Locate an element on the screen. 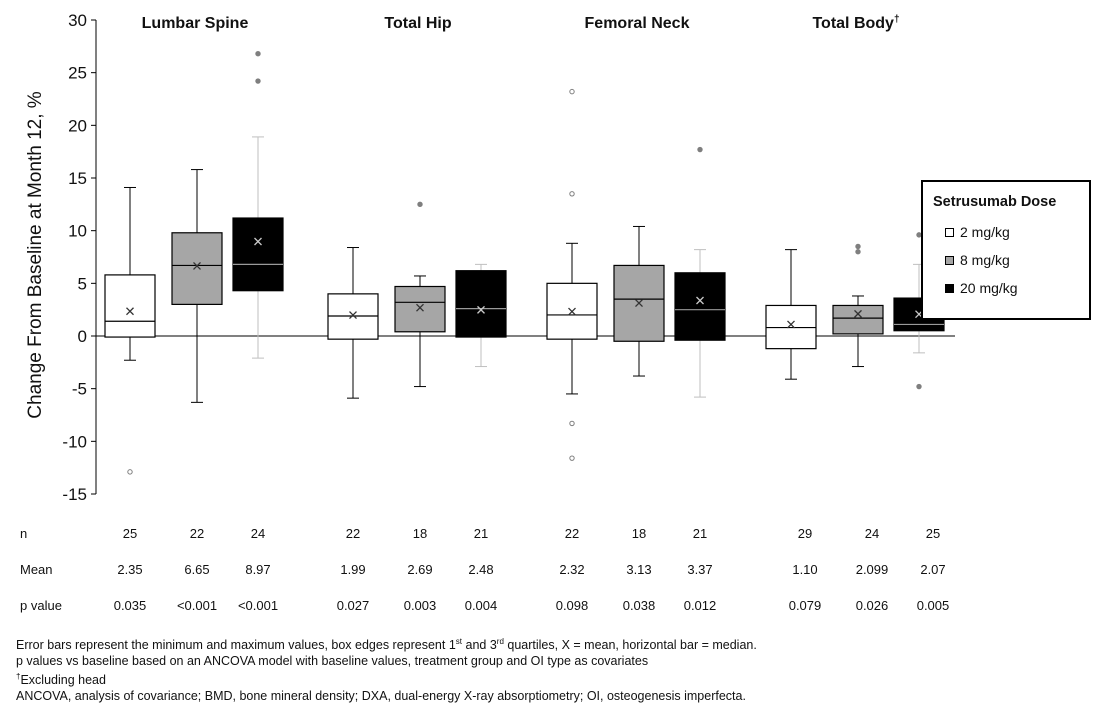  y-tick-label: 10 is located at coordinates (77, 231).